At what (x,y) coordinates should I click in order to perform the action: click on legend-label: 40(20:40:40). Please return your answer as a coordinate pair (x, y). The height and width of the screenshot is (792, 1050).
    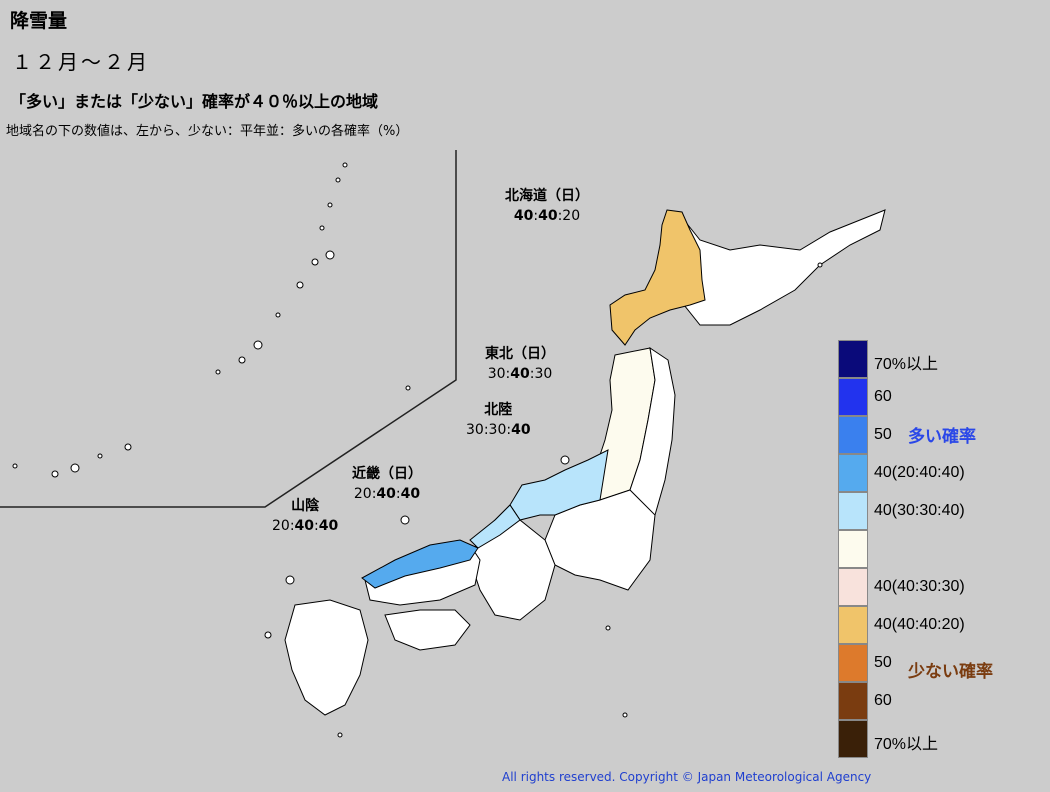
    Looking at the image, I should click on (919, 472).